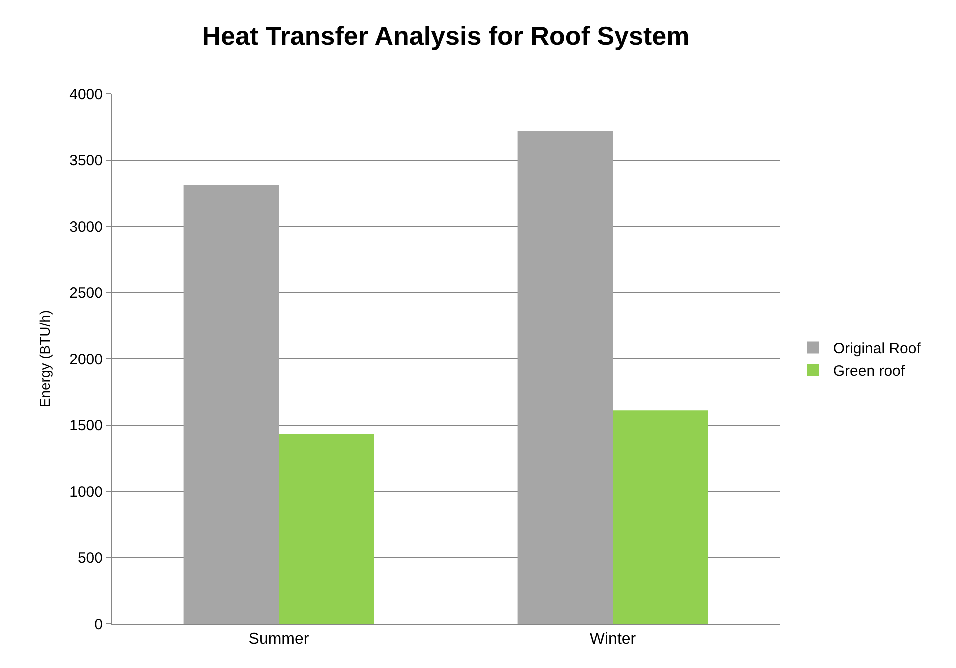  What do you see at coordinates (86, 426) in the screenshot?
I see `y-tick-label: 1500` at bounding box center [86, 426].